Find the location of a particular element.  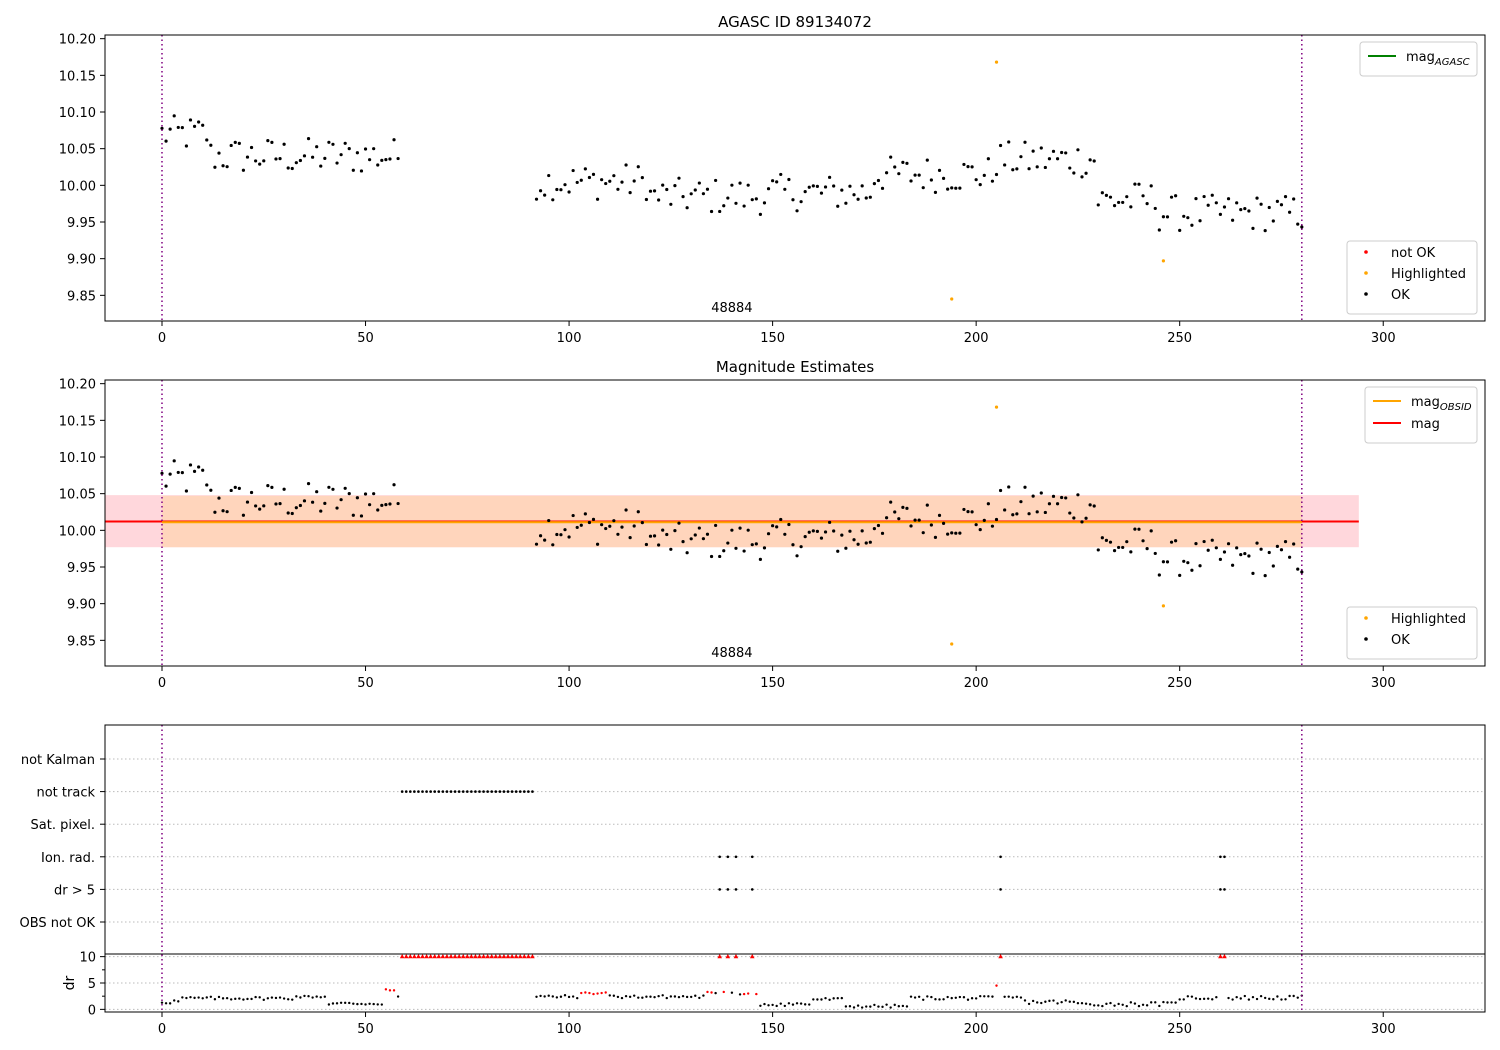

x-tick-label: 0 is located at coordinates (162, 1029).